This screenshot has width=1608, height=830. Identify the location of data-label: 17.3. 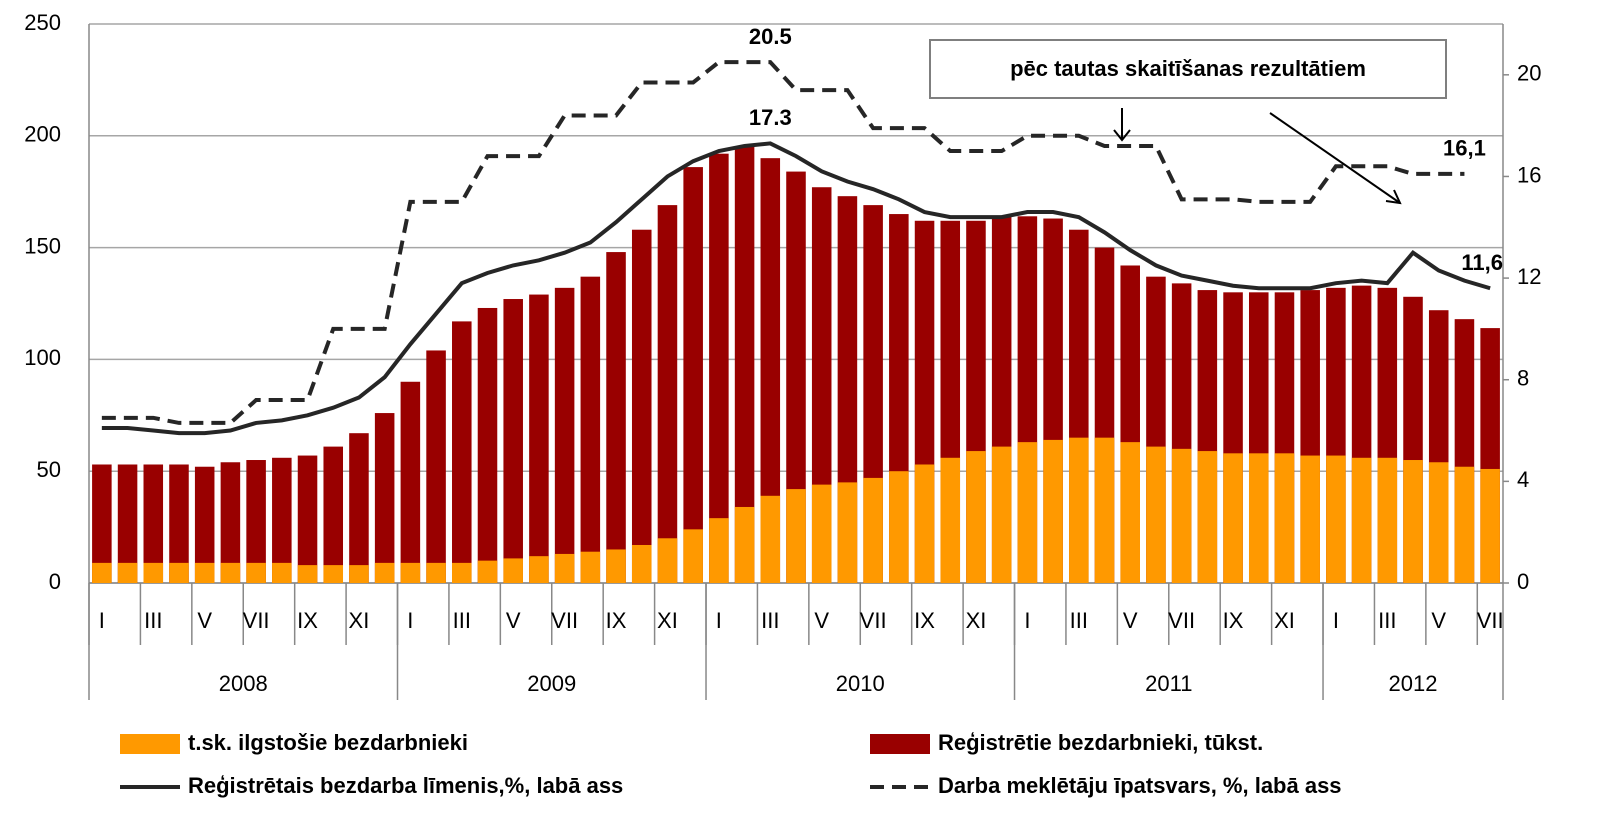
(770, 117).